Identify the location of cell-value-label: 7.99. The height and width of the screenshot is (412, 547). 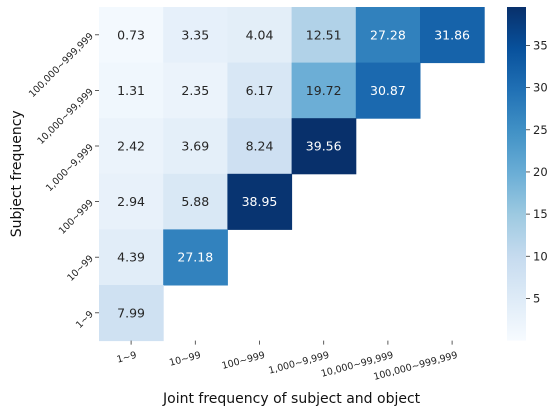
(131, 312).